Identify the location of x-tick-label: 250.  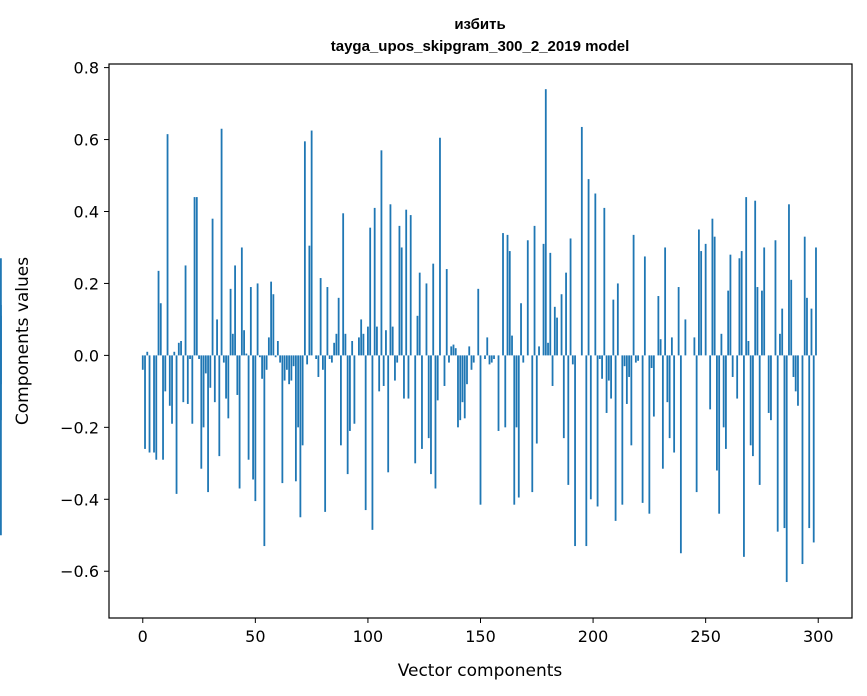
(705, 636).